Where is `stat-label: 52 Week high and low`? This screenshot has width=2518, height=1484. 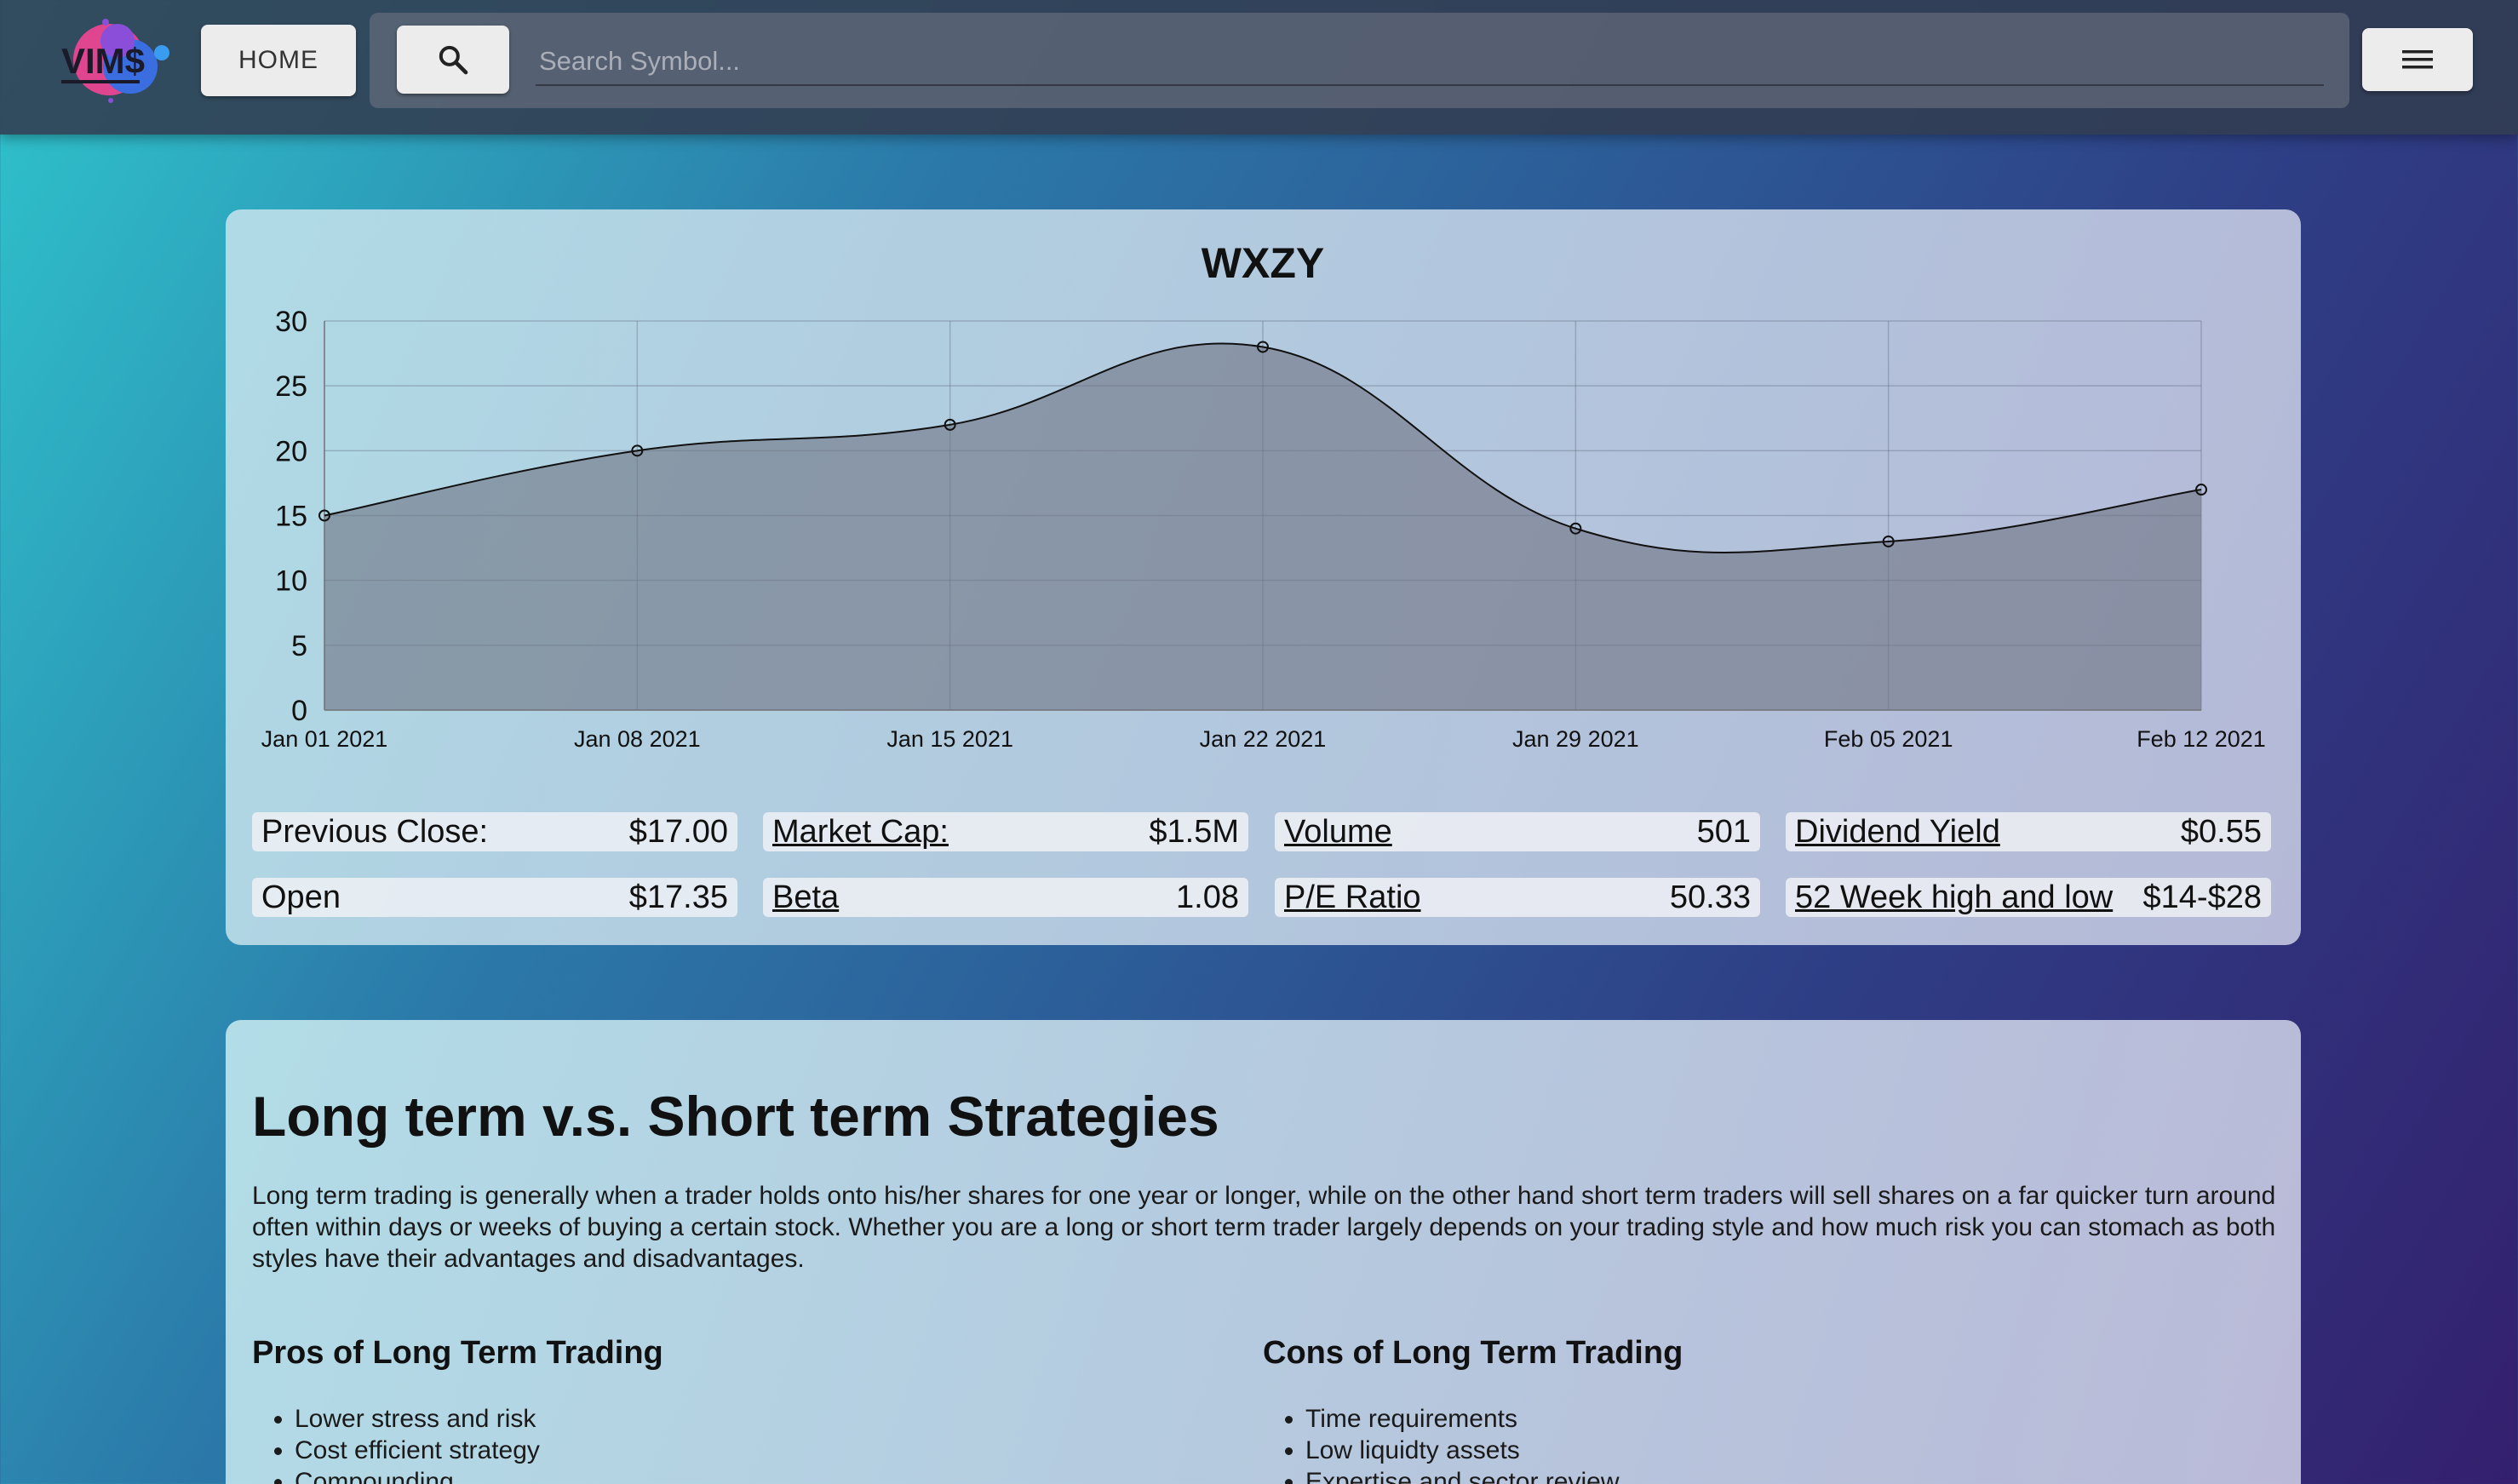
stat-label: 52 Week high and low is located at coordinates (1955, 897).